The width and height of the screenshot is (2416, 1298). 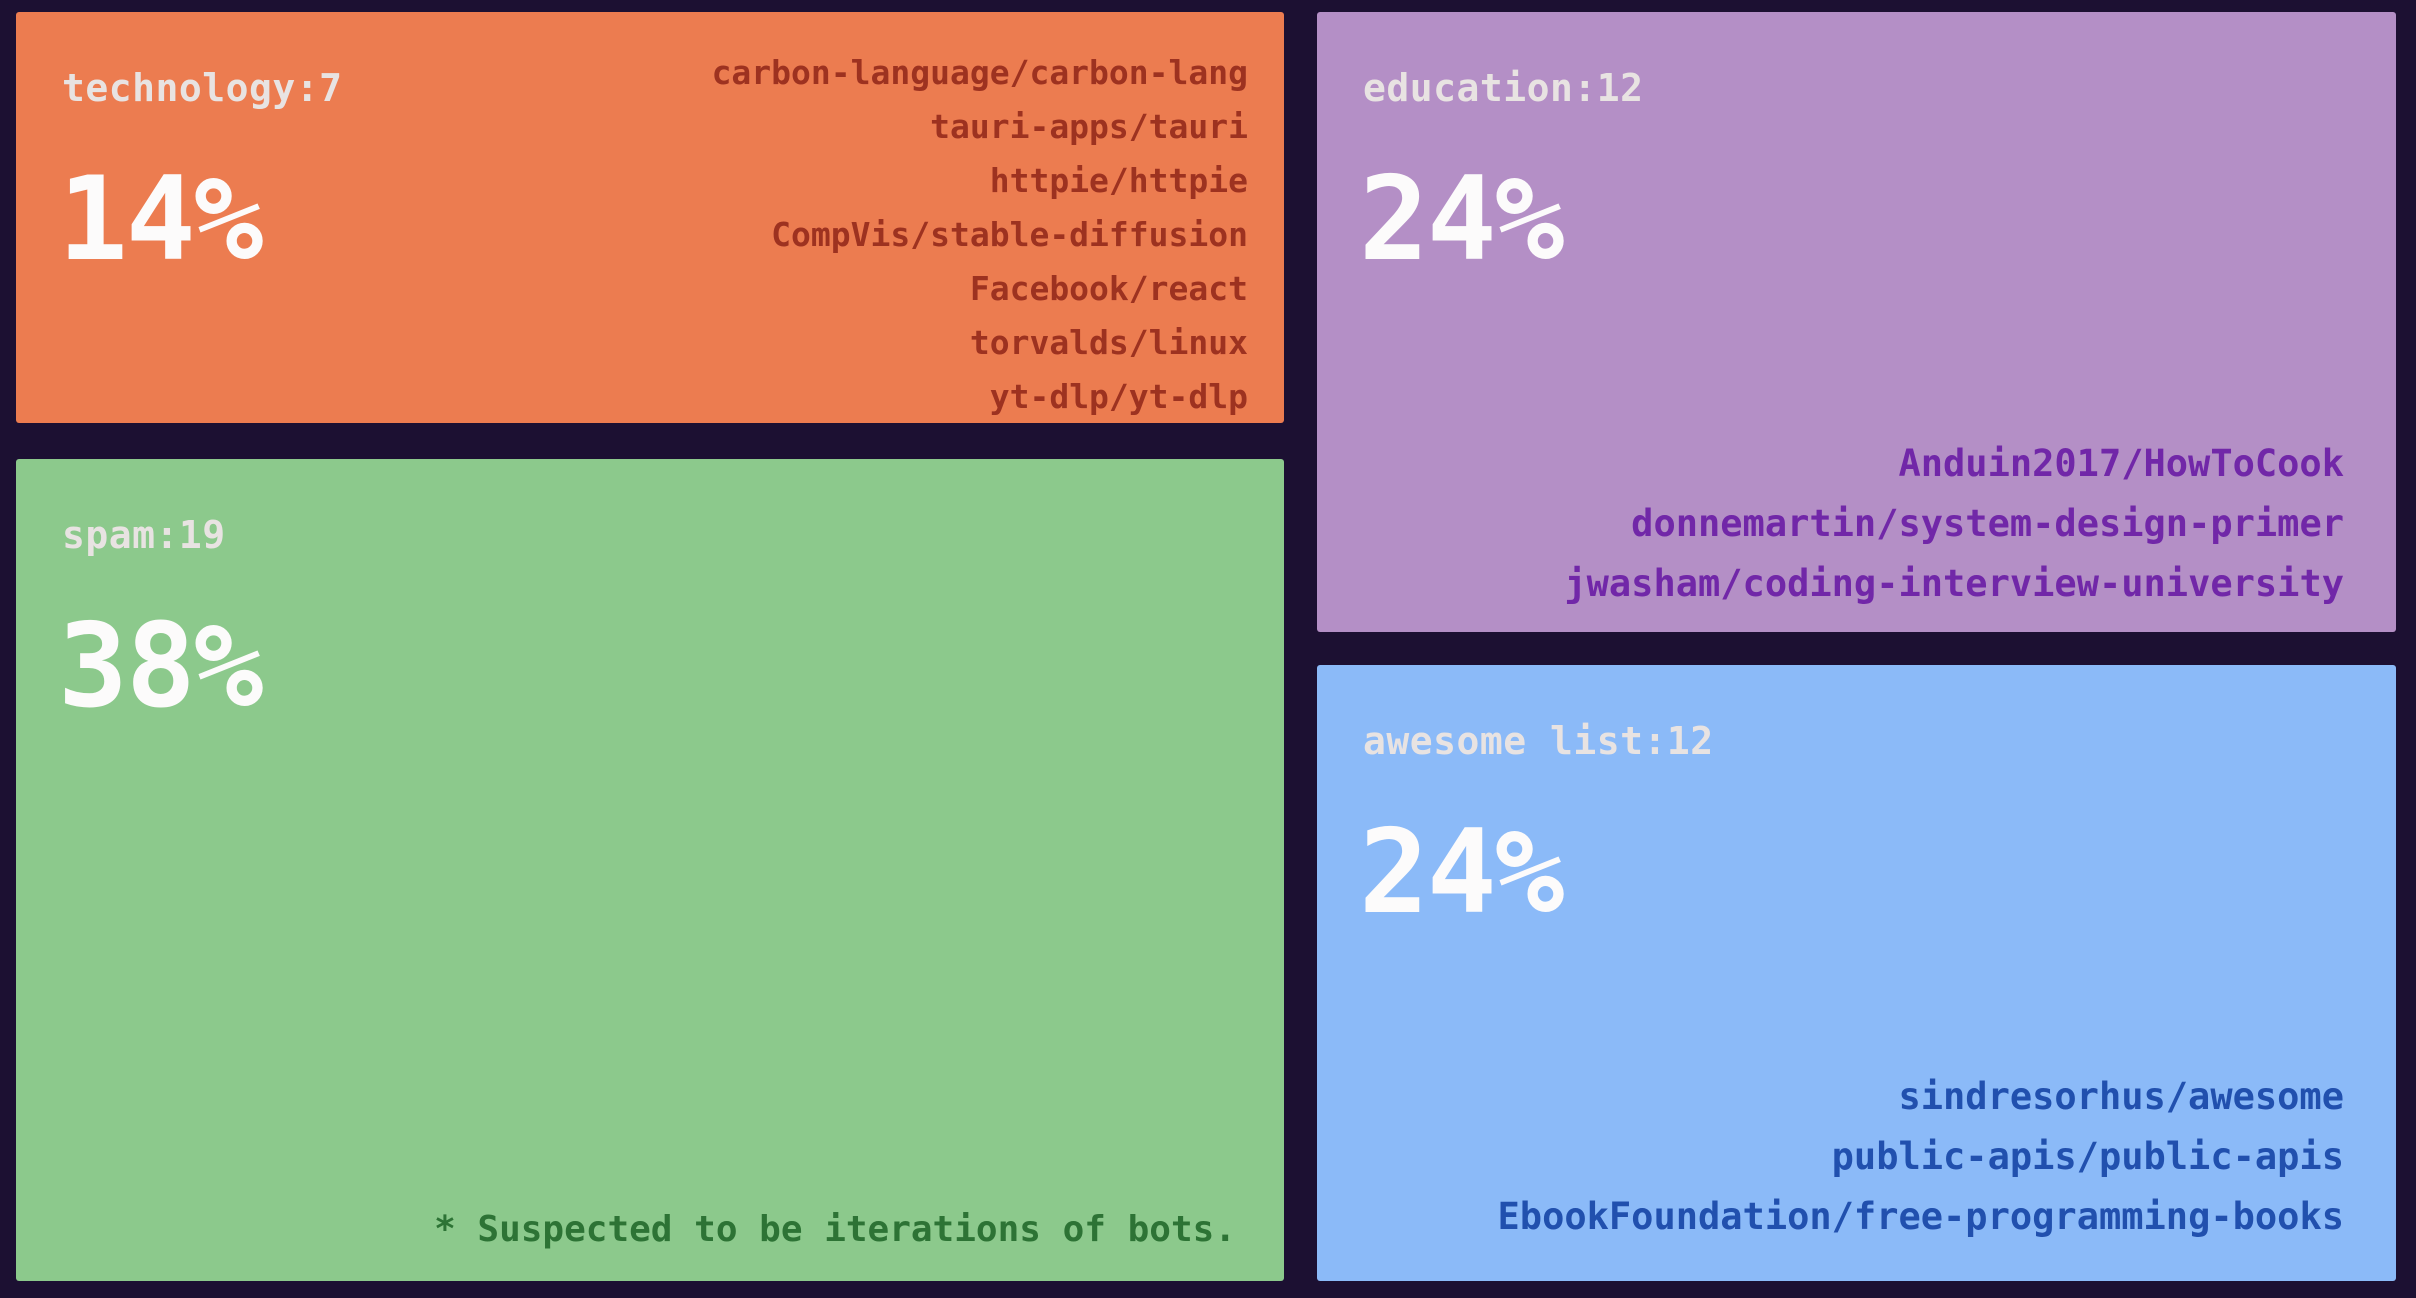 What do you see at coordinates (2087, 1156) in the screenshot?
I see `repo-item: public-apis/public-apis` at bounding box center [2087, 1156].